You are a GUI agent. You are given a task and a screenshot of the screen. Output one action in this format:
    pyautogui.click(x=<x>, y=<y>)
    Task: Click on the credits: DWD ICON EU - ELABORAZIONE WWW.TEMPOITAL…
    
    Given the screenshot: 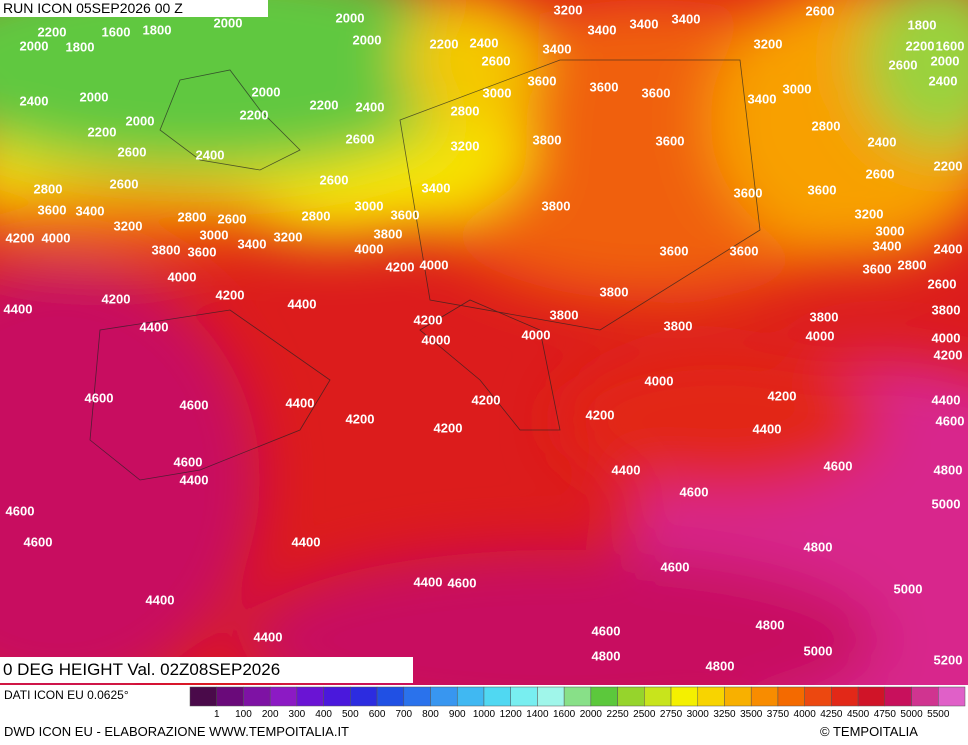 What is the action you would take?
    pyautogui.click(x=176, y=731)
    